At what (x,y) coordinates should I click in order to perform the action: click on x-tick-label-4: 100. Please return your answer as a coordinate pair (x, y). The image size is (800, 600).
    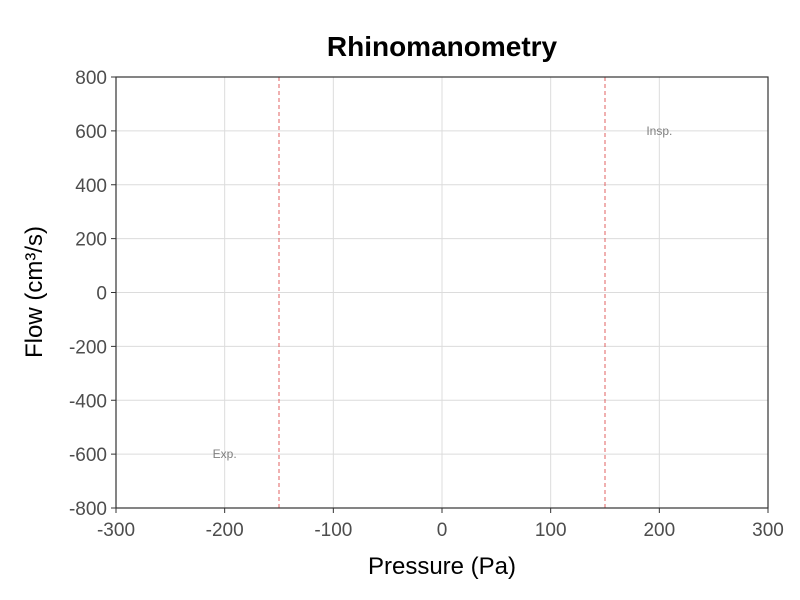
    Looking at the image, I should click on (551, 530).